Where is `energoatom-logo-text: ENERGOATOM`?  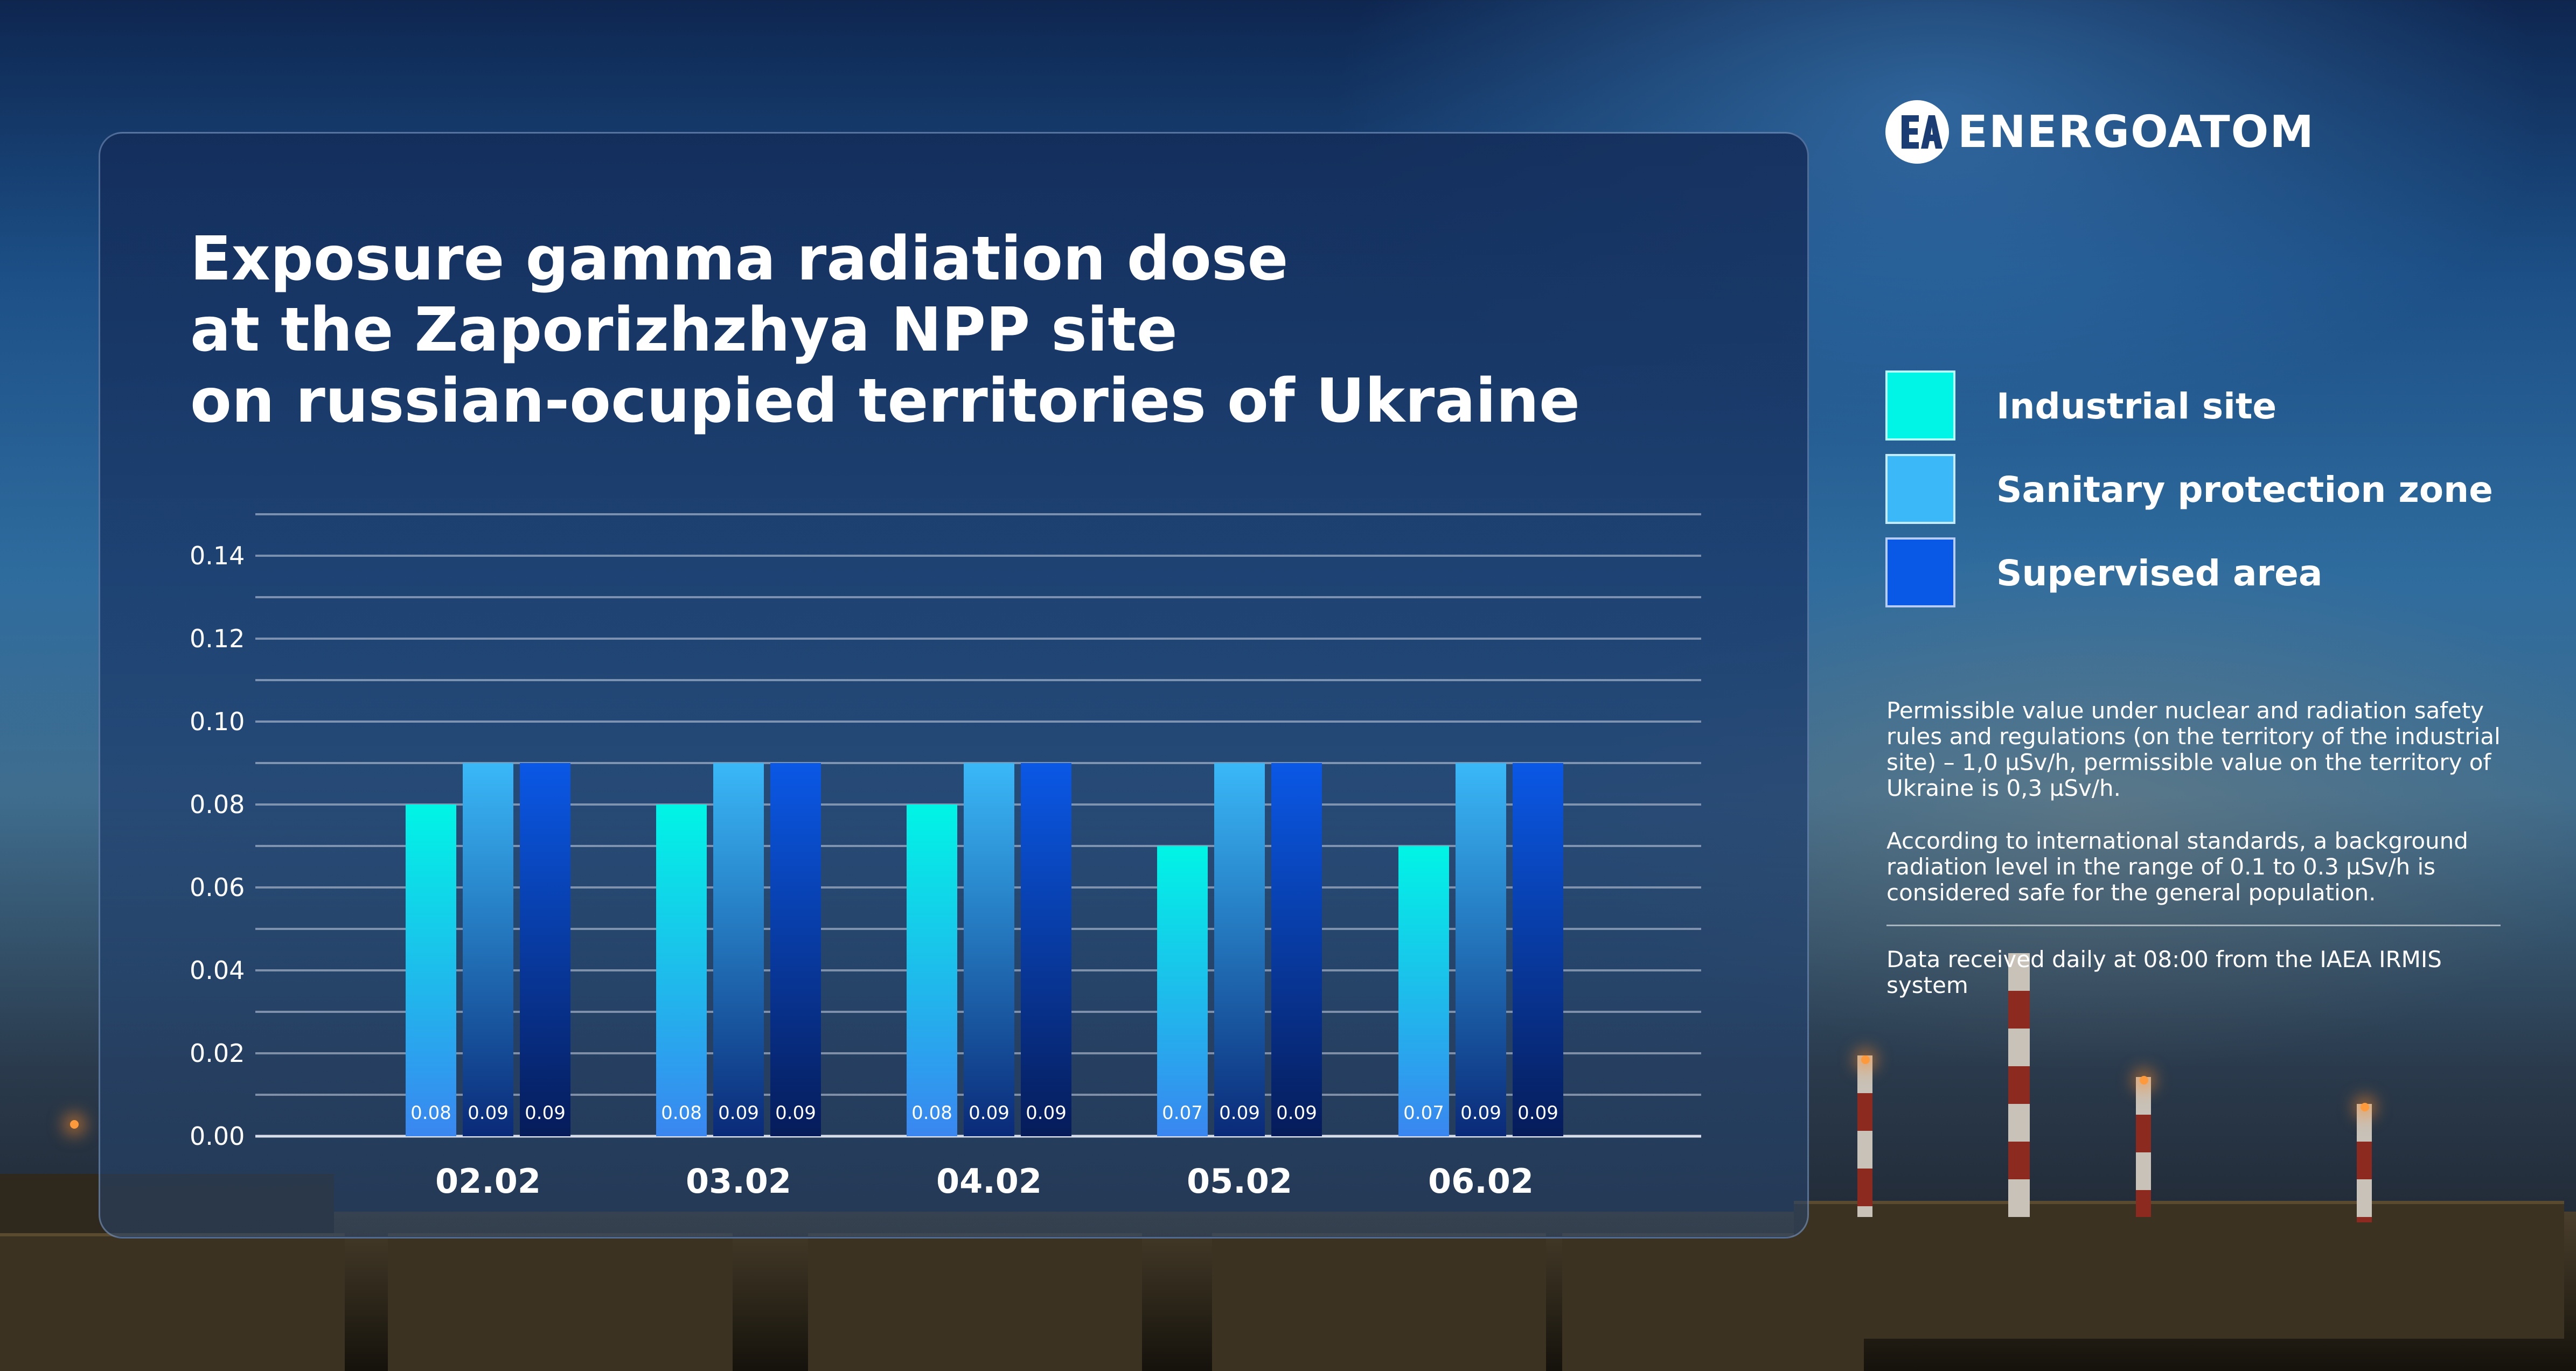
energoatom-logo-text: ENERGOATOM is located at coordinates (2137, 132).